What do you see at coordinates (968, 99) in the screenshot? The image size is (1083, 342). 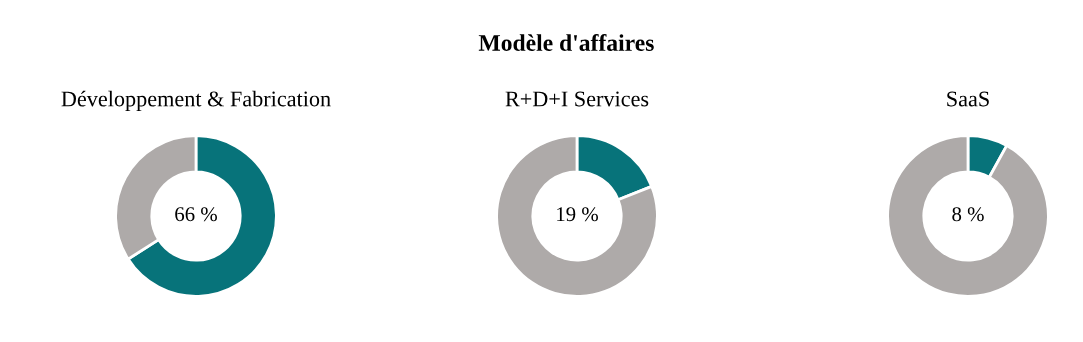 I see `chart-title: SaaS` at bounding box center [968, 99].